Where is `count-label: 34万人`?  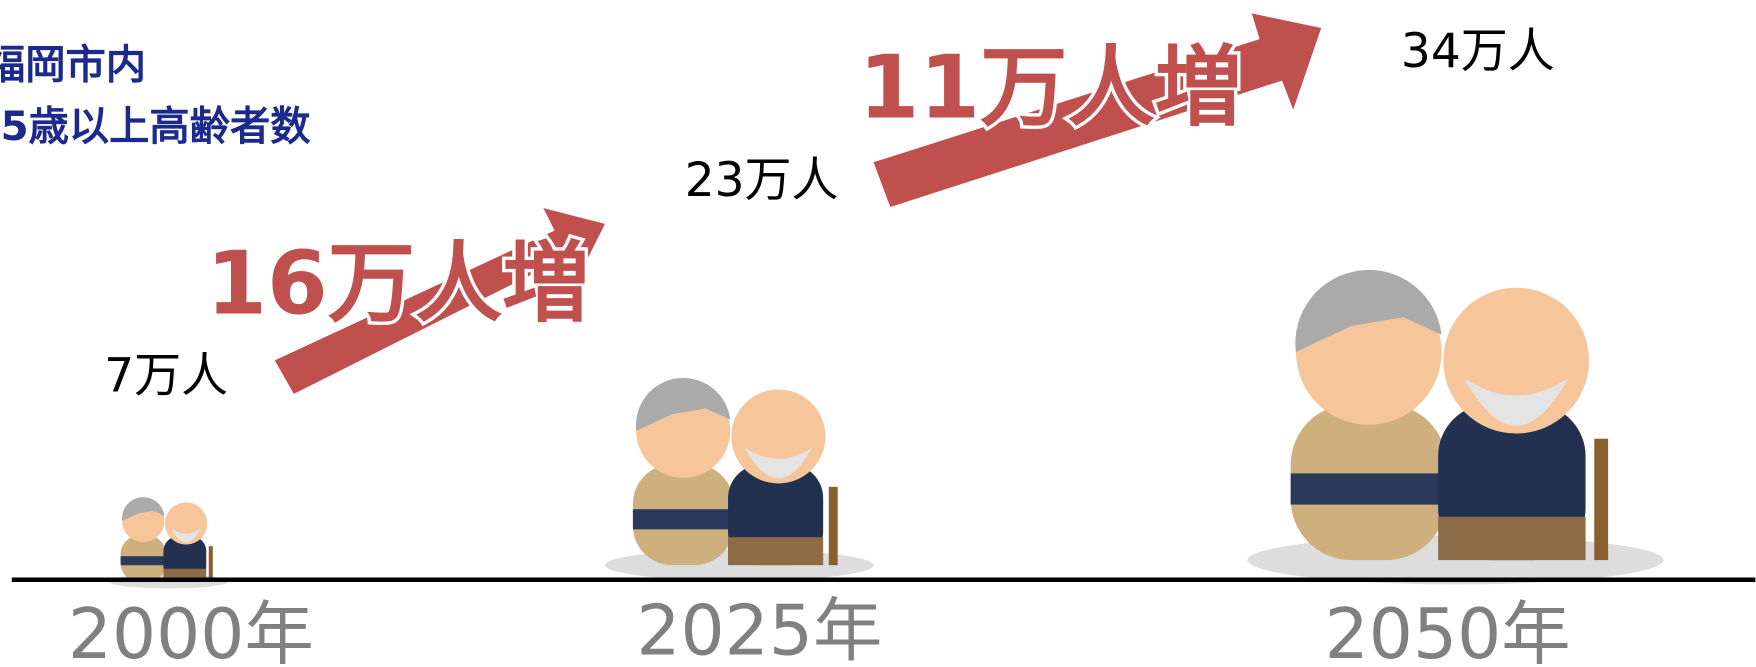
count-label: 34万人 is located at coordinates (1478, 51).